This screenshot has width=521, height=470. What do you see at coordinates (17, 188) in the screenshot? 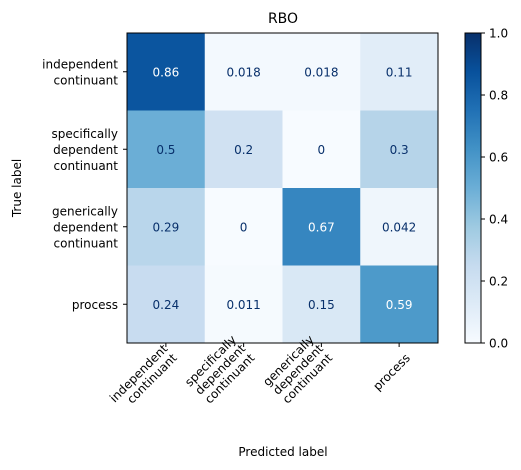
I see `y-axis-label: True label` at bounding box center [17, 188].